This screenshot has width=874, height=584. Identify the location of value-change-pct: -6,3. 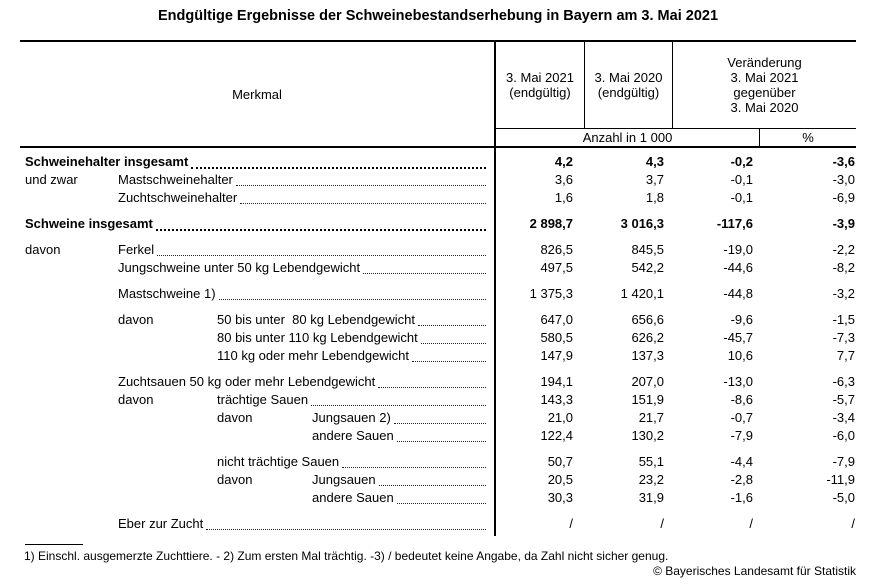
(843, 381).